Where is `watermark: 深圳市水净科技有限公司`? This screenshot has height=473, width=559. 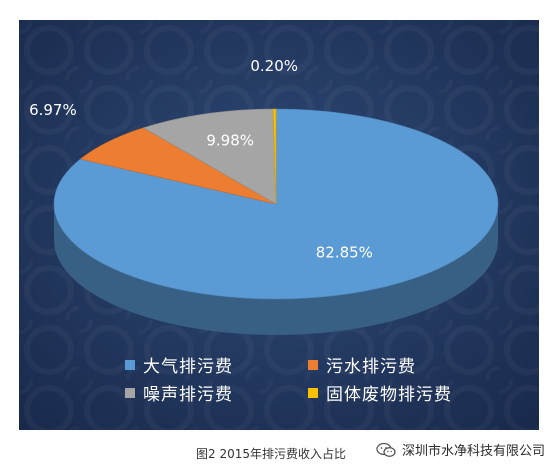
watermark: 深圳市水净科技有限公司 is located at coordinates (460, 449).